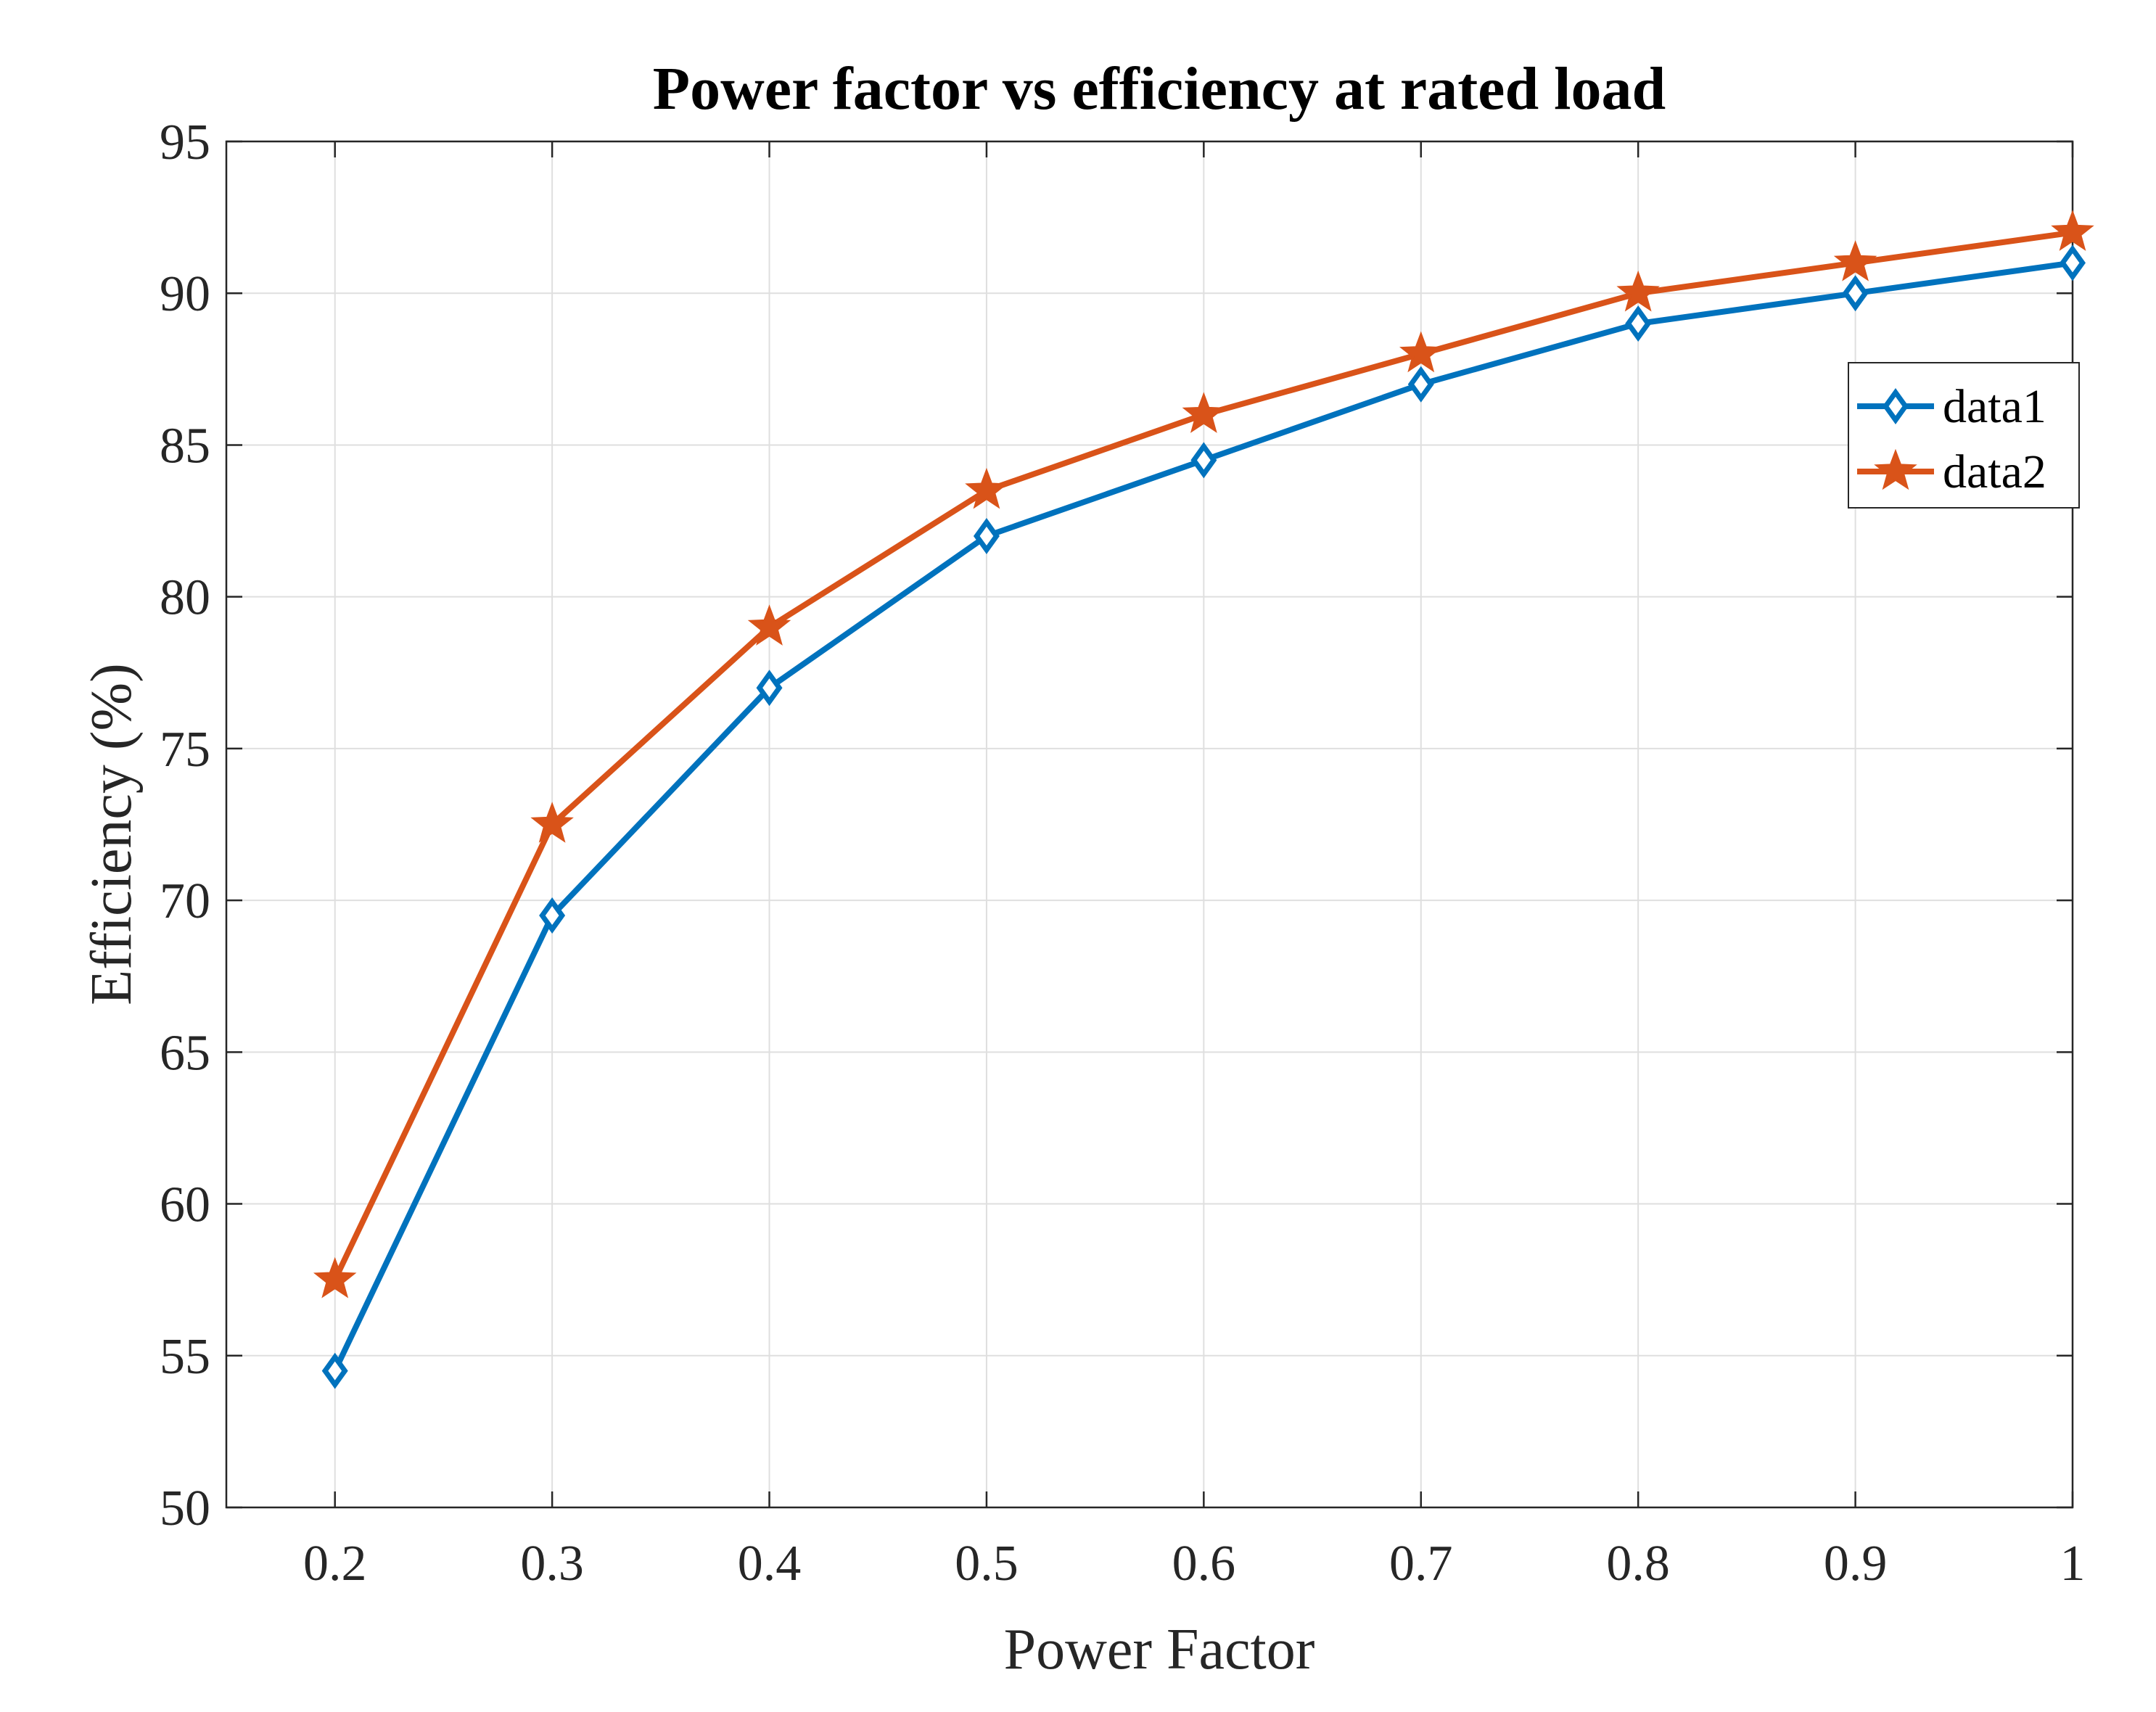  I want to click on legend-label-data2: data2, so click(1994, 472).